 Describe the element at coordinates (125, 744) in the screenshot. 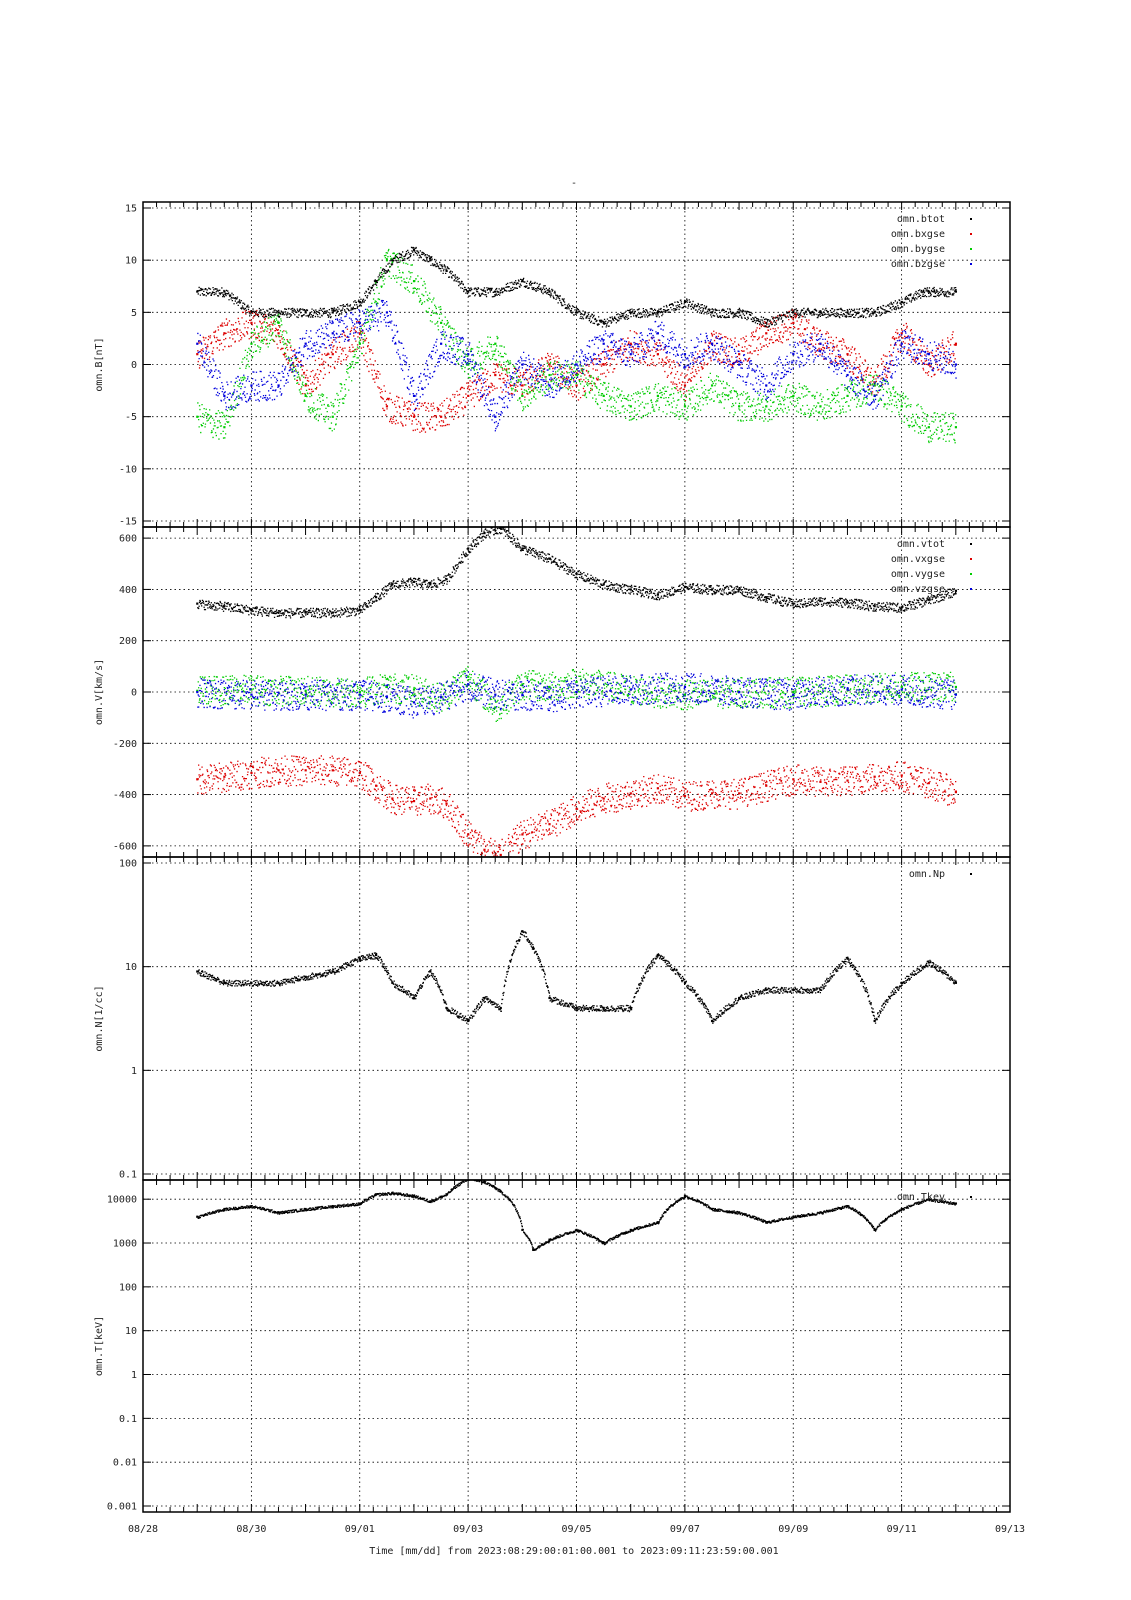

I see `y-tick-label: -200` at that location.